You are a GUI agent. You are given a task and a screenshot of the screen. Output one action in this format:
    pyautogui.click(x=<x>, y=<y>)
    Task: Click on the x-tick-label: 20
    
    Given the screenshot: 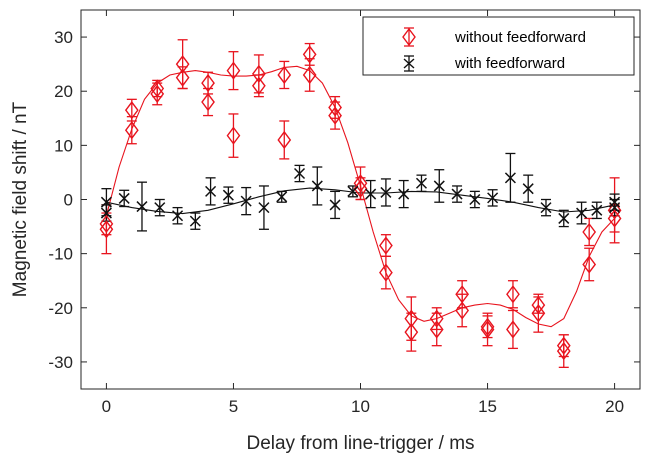 What is the action you would take?
    pyautogui.click(x=614, y=406)
    